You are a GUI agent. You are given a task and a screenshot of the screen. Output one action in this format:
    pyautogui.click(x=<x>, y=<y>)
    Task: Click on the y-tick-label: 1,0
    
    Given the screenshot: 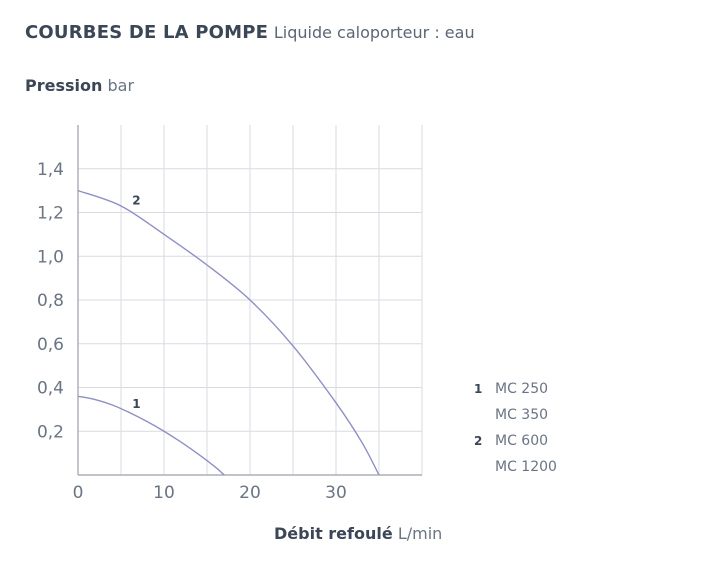 What is the action you would take?
    pyautogui.click(x=50, y=257)
    